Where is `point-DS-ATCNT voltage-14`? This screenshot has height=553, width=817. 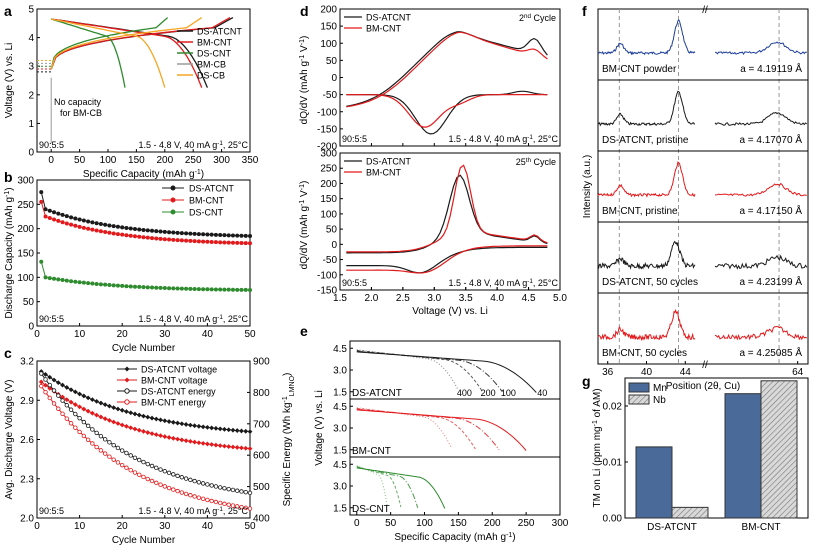 point-DS-ATCNT voltage-14 is located at coordinates (97, 401).